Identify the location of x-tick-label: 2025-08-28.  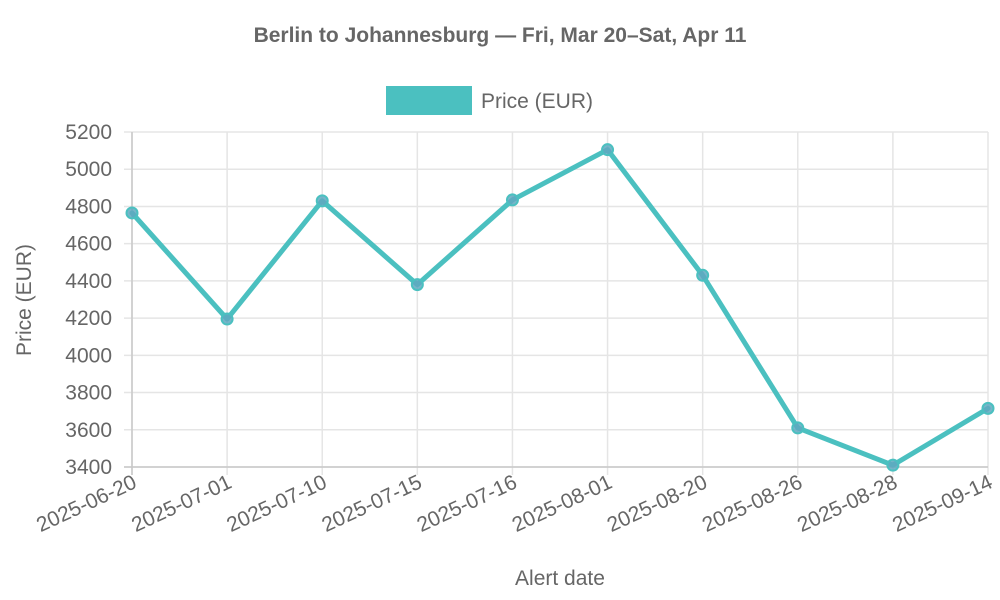
(847, 504).